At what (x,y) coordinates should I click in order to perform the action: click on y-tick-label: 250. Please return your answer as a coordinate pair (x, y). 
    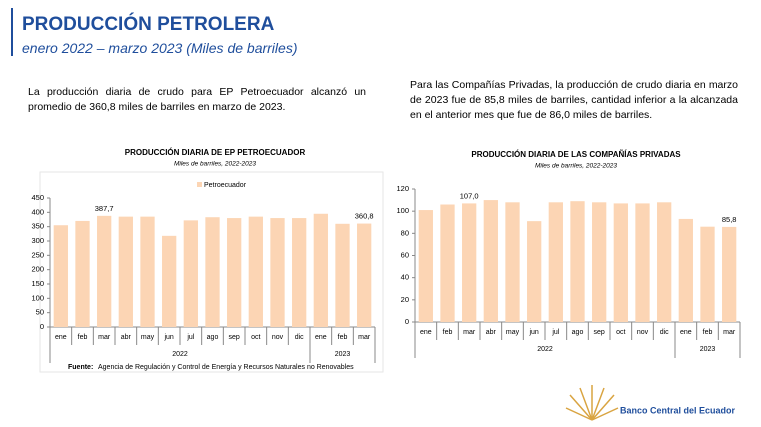
    Looking at the image, I should click on (37, 254).